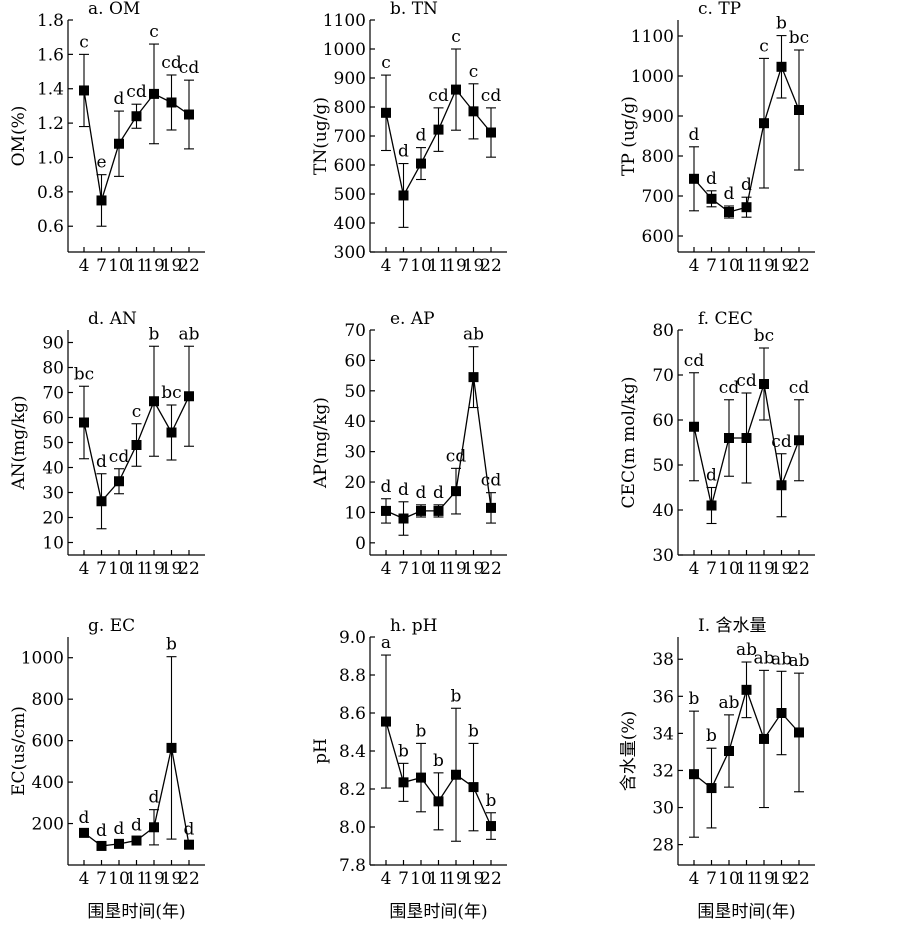  Describe the element at coordinates (350, 108) in the screenshot. I see `y-tick-label: 800` at that location.